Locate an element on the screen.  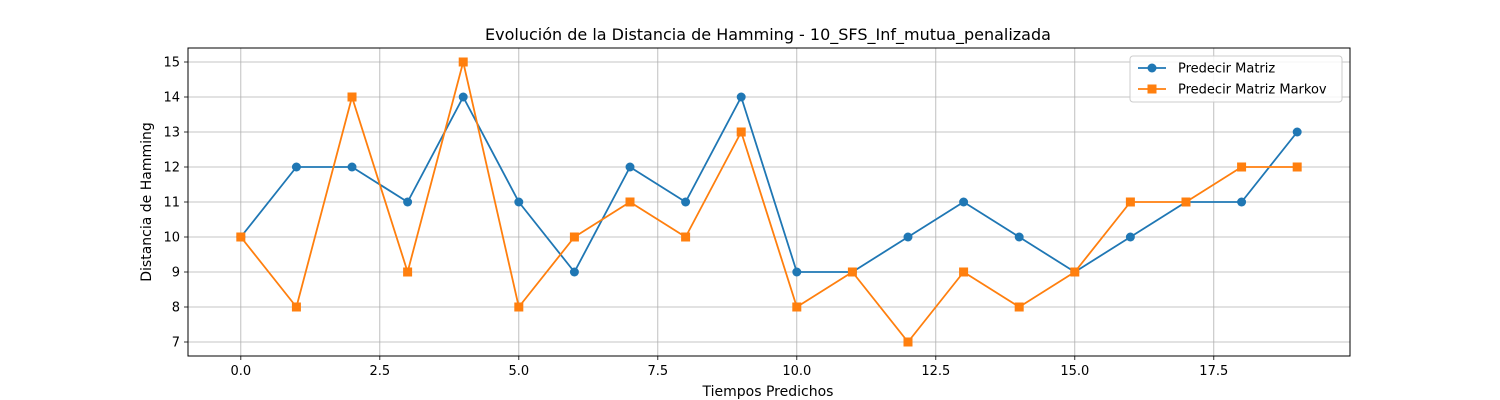
x-tick-label: 0.0 is located at coordinates (240, 371).